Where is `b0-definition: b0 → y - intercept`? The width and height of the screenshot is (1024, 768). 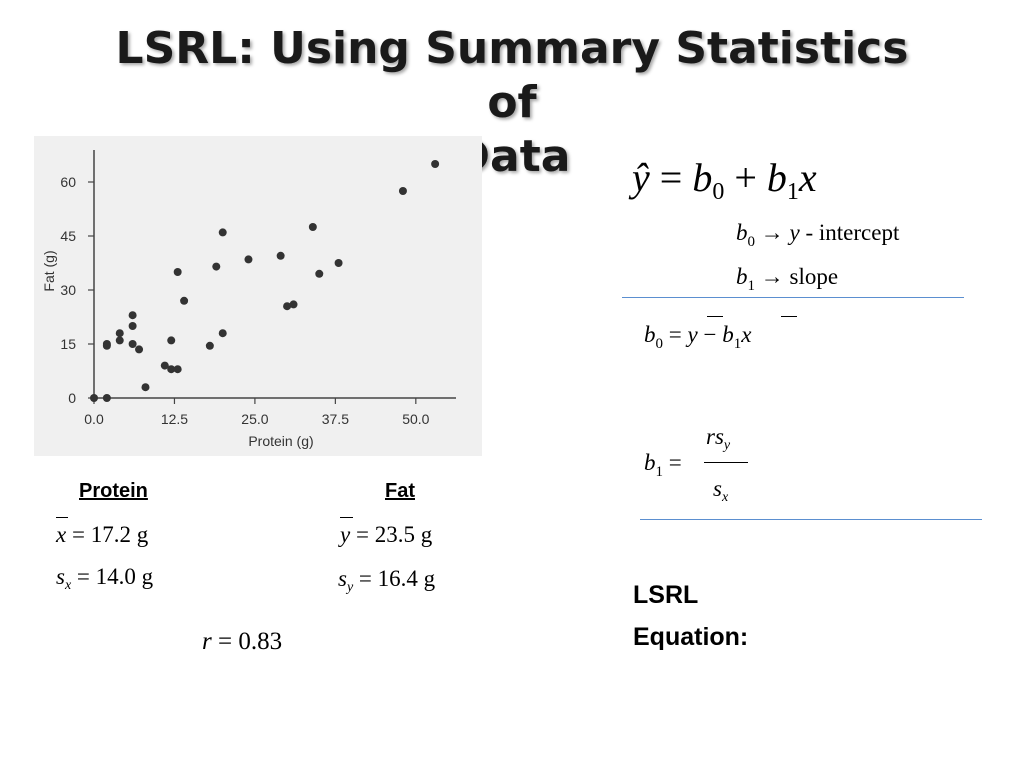 b0-definition: b0 → y - intercept is located at coordinates (818, 235).